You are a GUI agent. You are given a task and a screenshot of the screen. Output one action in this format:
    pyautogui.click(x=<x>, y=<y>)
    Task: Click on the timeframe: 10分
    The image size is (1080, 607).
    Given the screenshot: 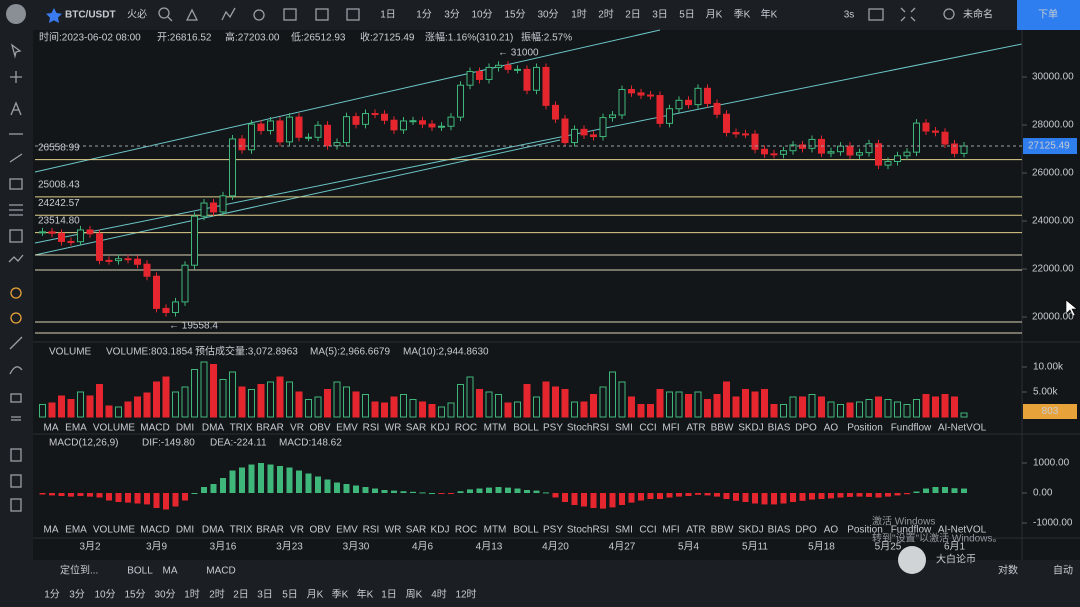 What is the action you would take?
    pyautogui.click(x=481, y=15)
    